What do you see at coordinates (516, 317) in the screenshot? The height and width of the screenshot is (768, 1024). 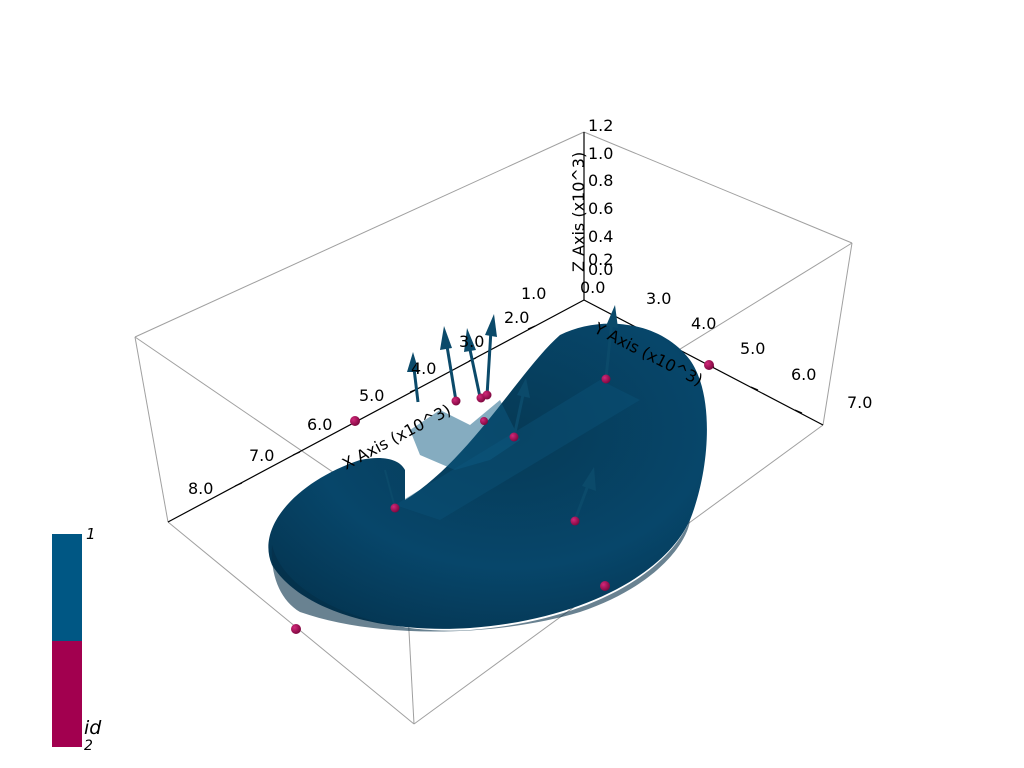 I see `x-tick-label: 2.0` at bounding box center [516, 317].